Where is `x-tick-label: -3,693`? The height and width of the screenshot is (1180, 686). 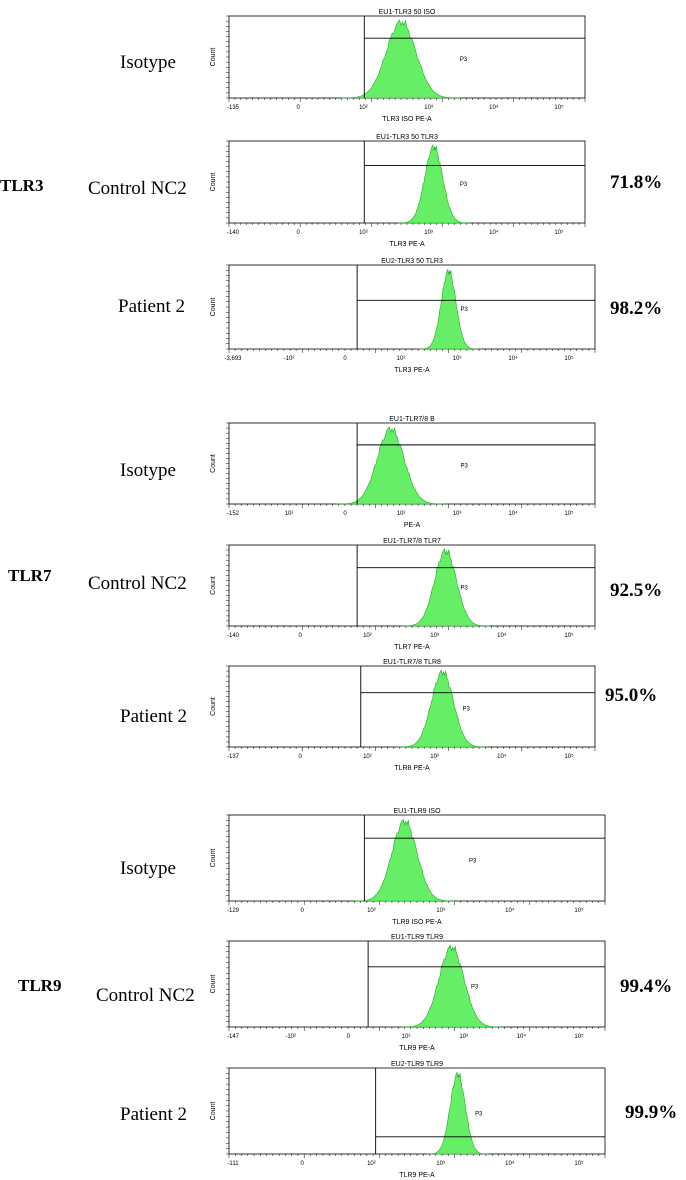
x-tick-label: -3,693 is located at coordinates (233, 359).